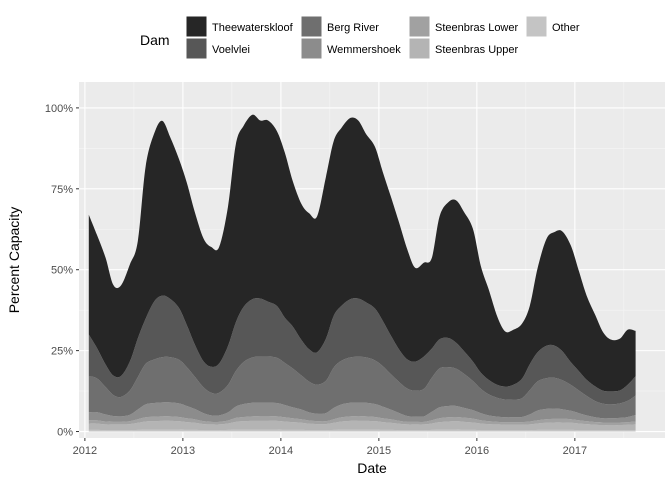  I want to click on legend-label: Steenbras Upper, so click(476, 50).